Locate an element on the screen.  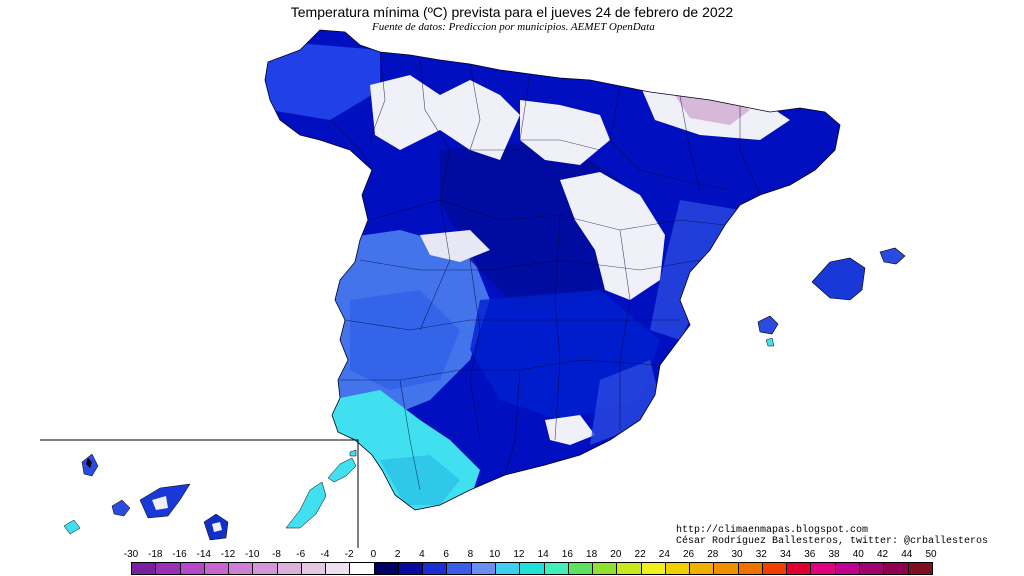
legend-tick-label: -8 is located at coordinates (276, 554).